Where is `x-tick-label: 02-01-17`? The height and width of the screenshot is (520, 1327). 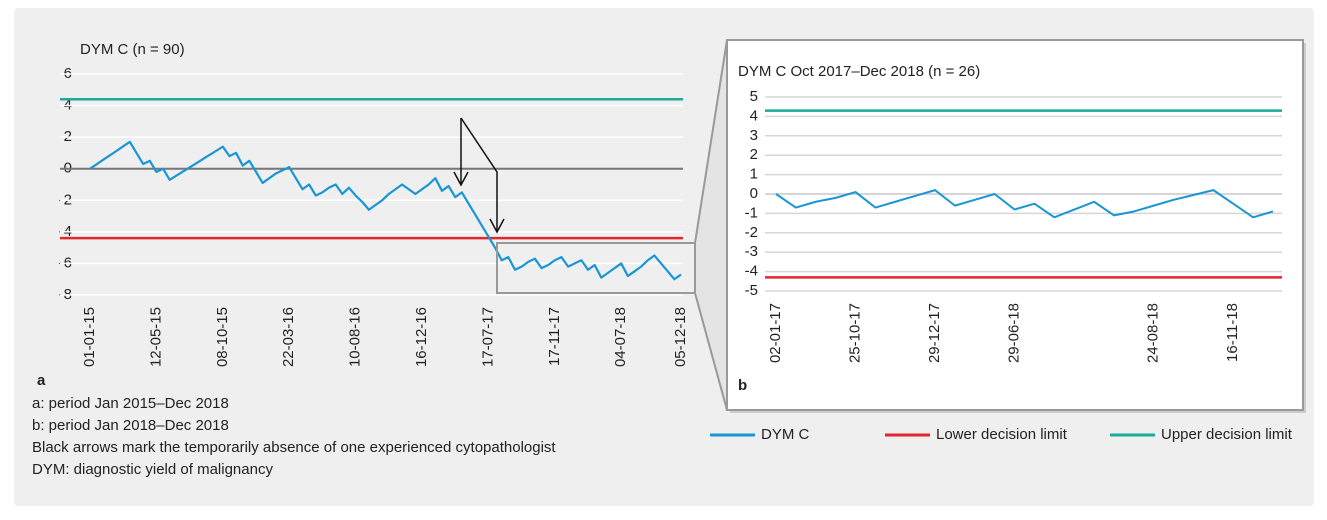
x-tick-label: 02-01-17 is located at coordinates (775, 333).